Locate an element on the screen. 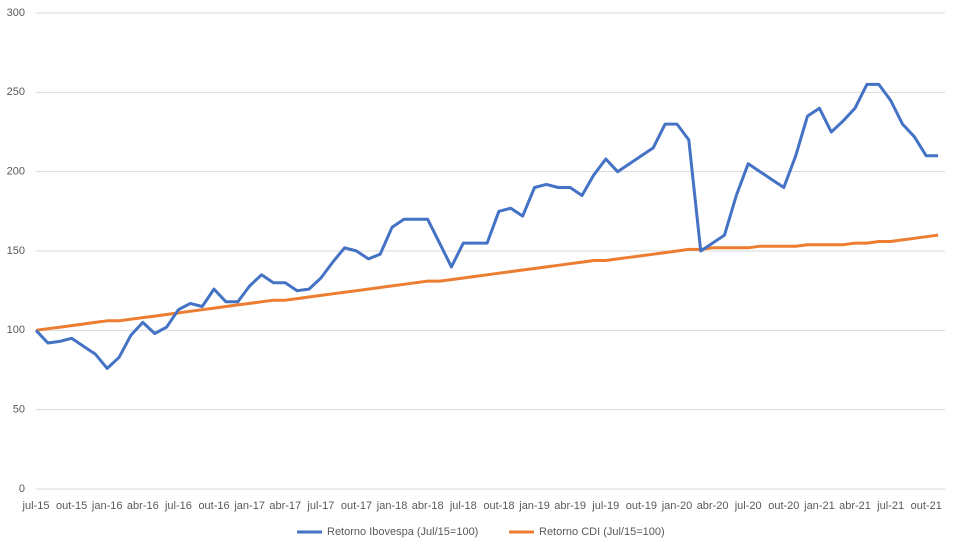 The height and width of the screenshot is (548, 955). y-tick-label: 150 is located at coordinates (16, 251).